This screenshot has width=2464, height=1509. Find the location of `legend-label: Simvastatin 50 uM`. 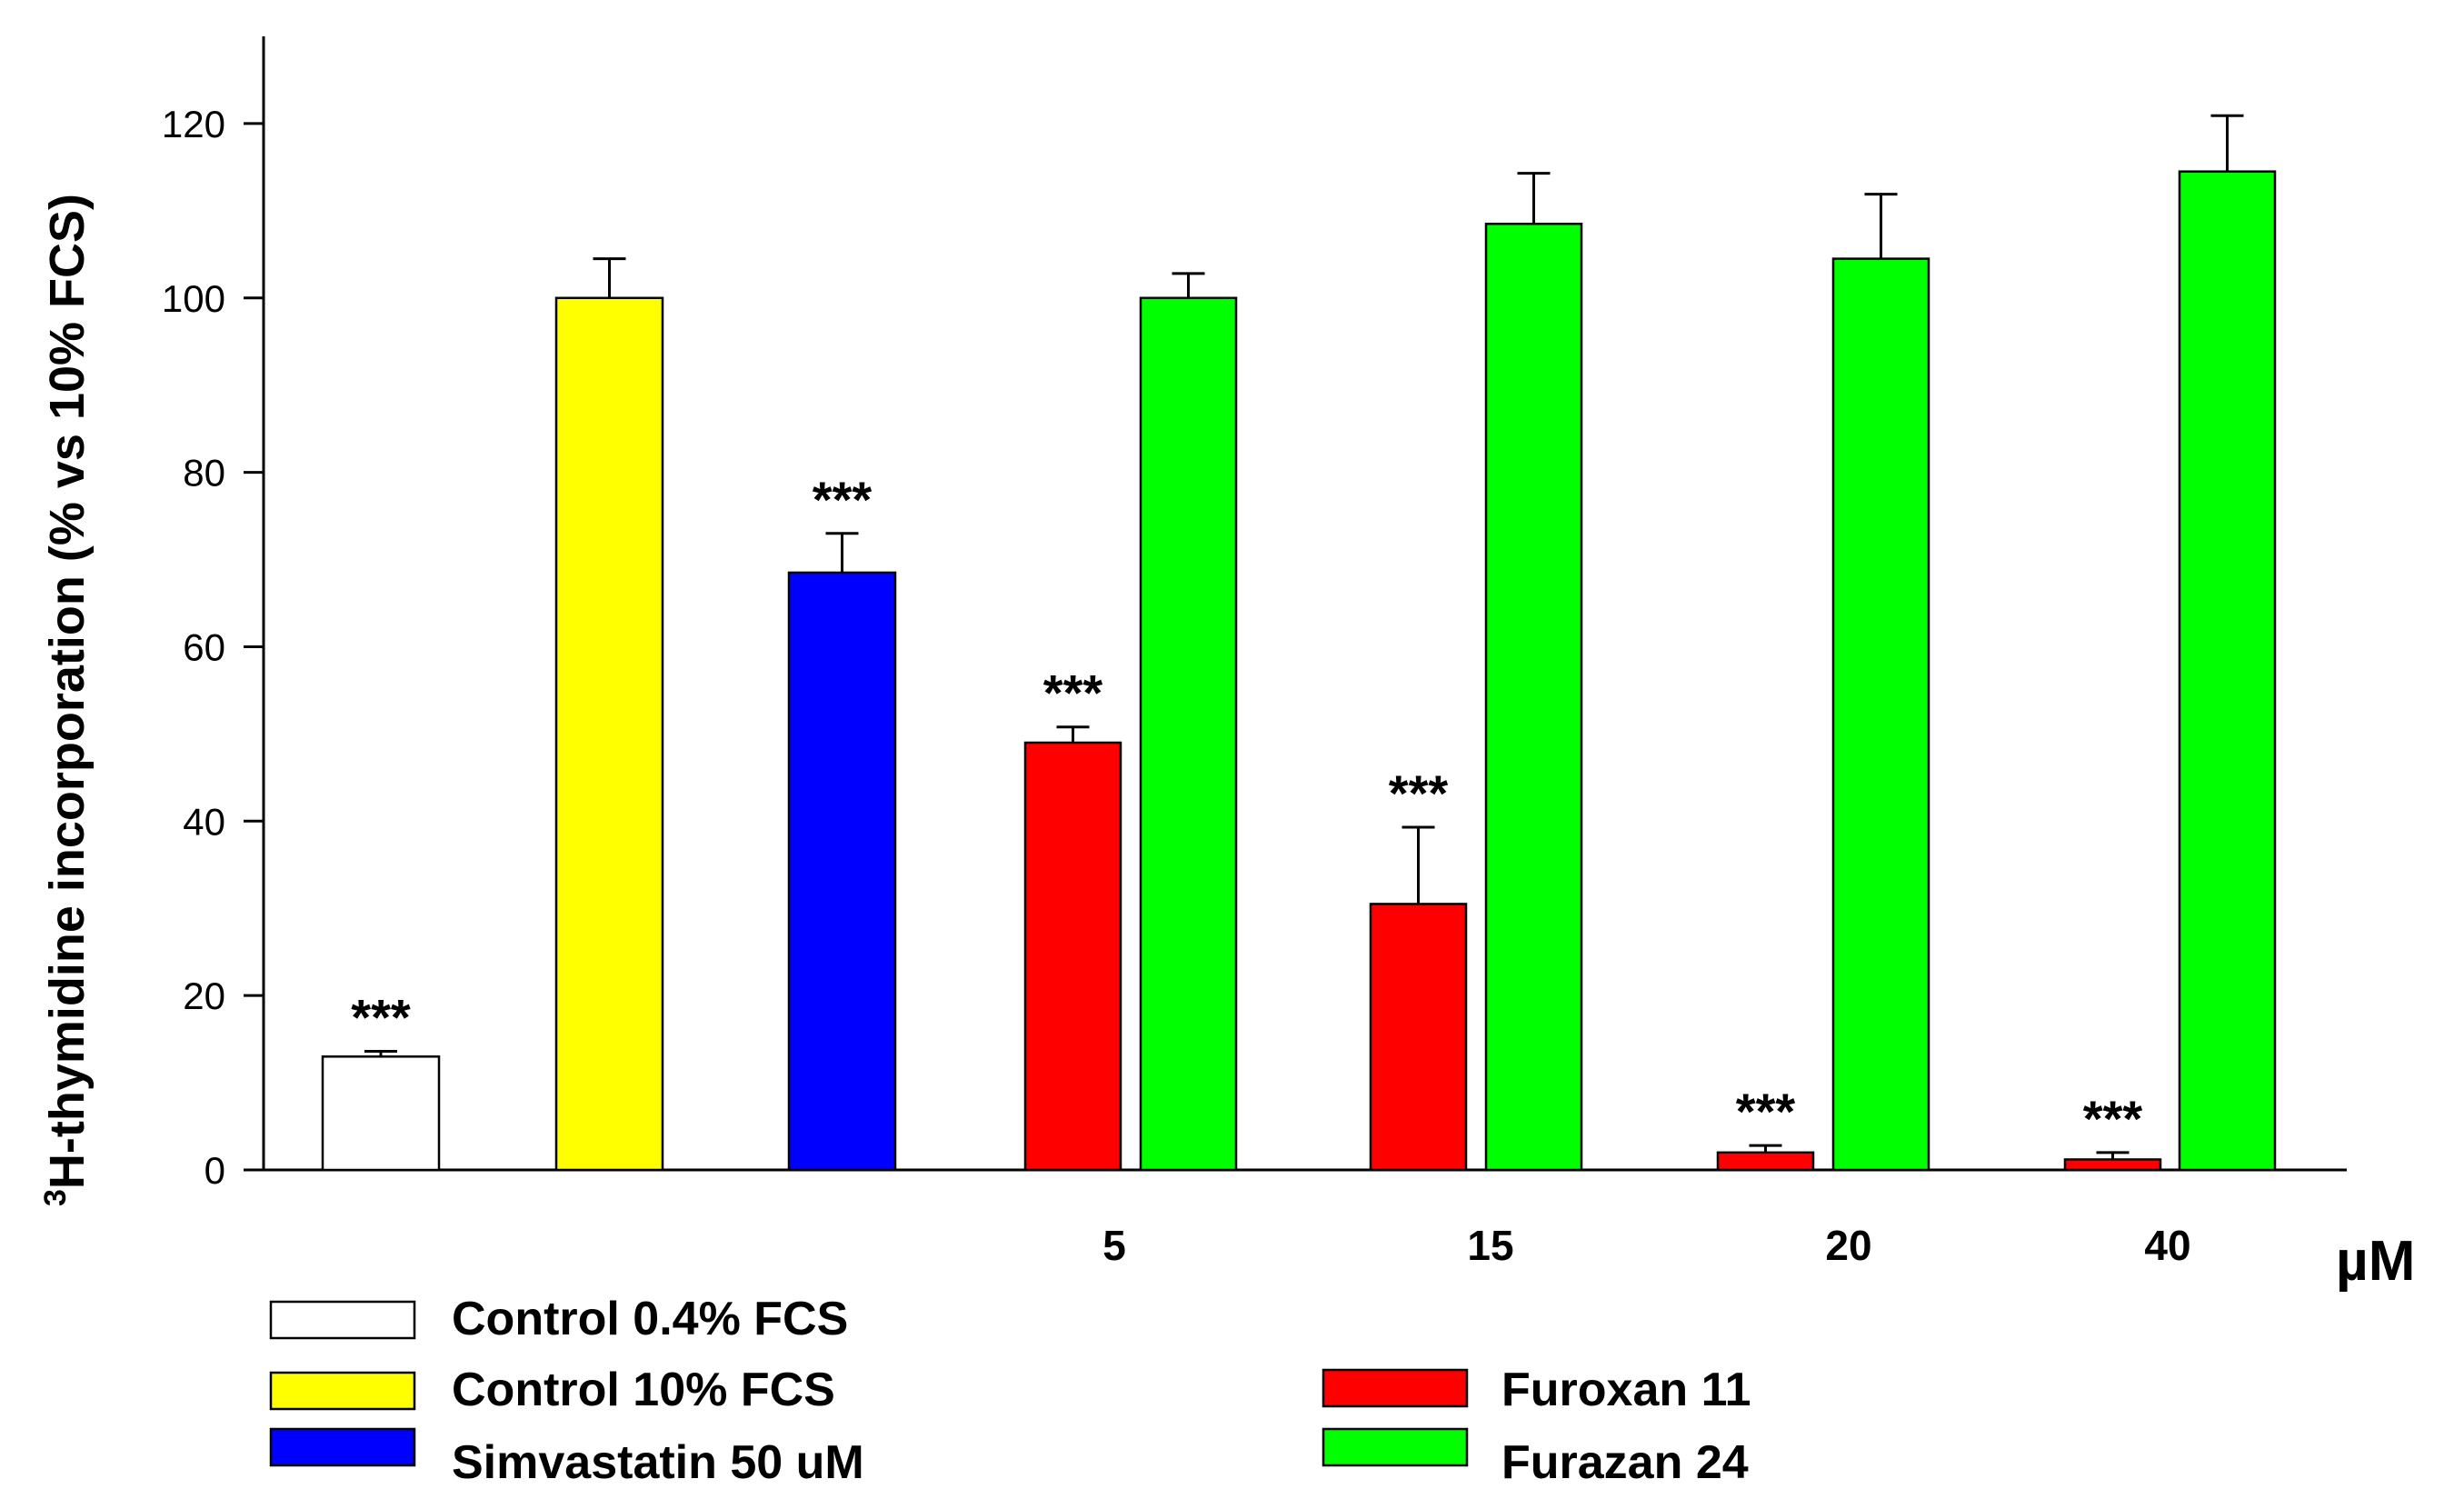

legend-label: Simvastatin 50 uM is located at coordinates (658, 1463).